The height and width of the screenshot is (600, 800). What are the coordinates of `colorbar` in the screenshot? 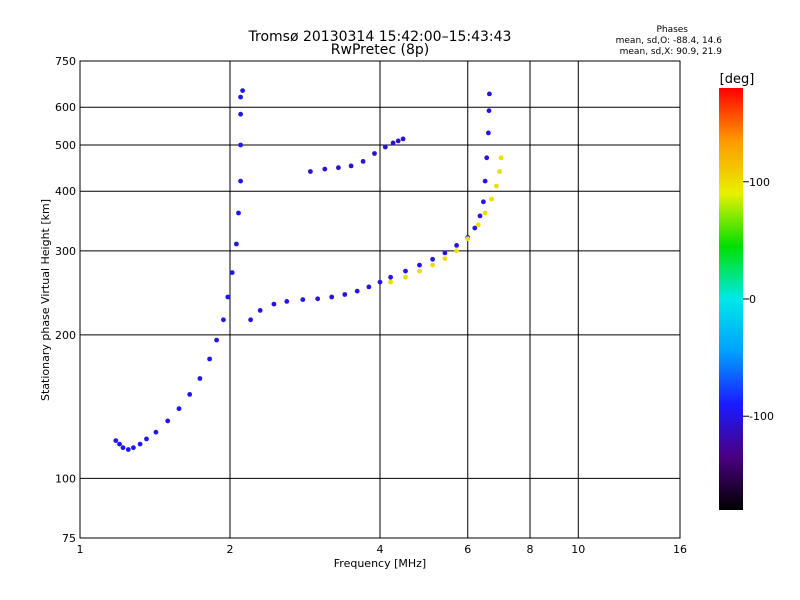 It's located at (731, 299).